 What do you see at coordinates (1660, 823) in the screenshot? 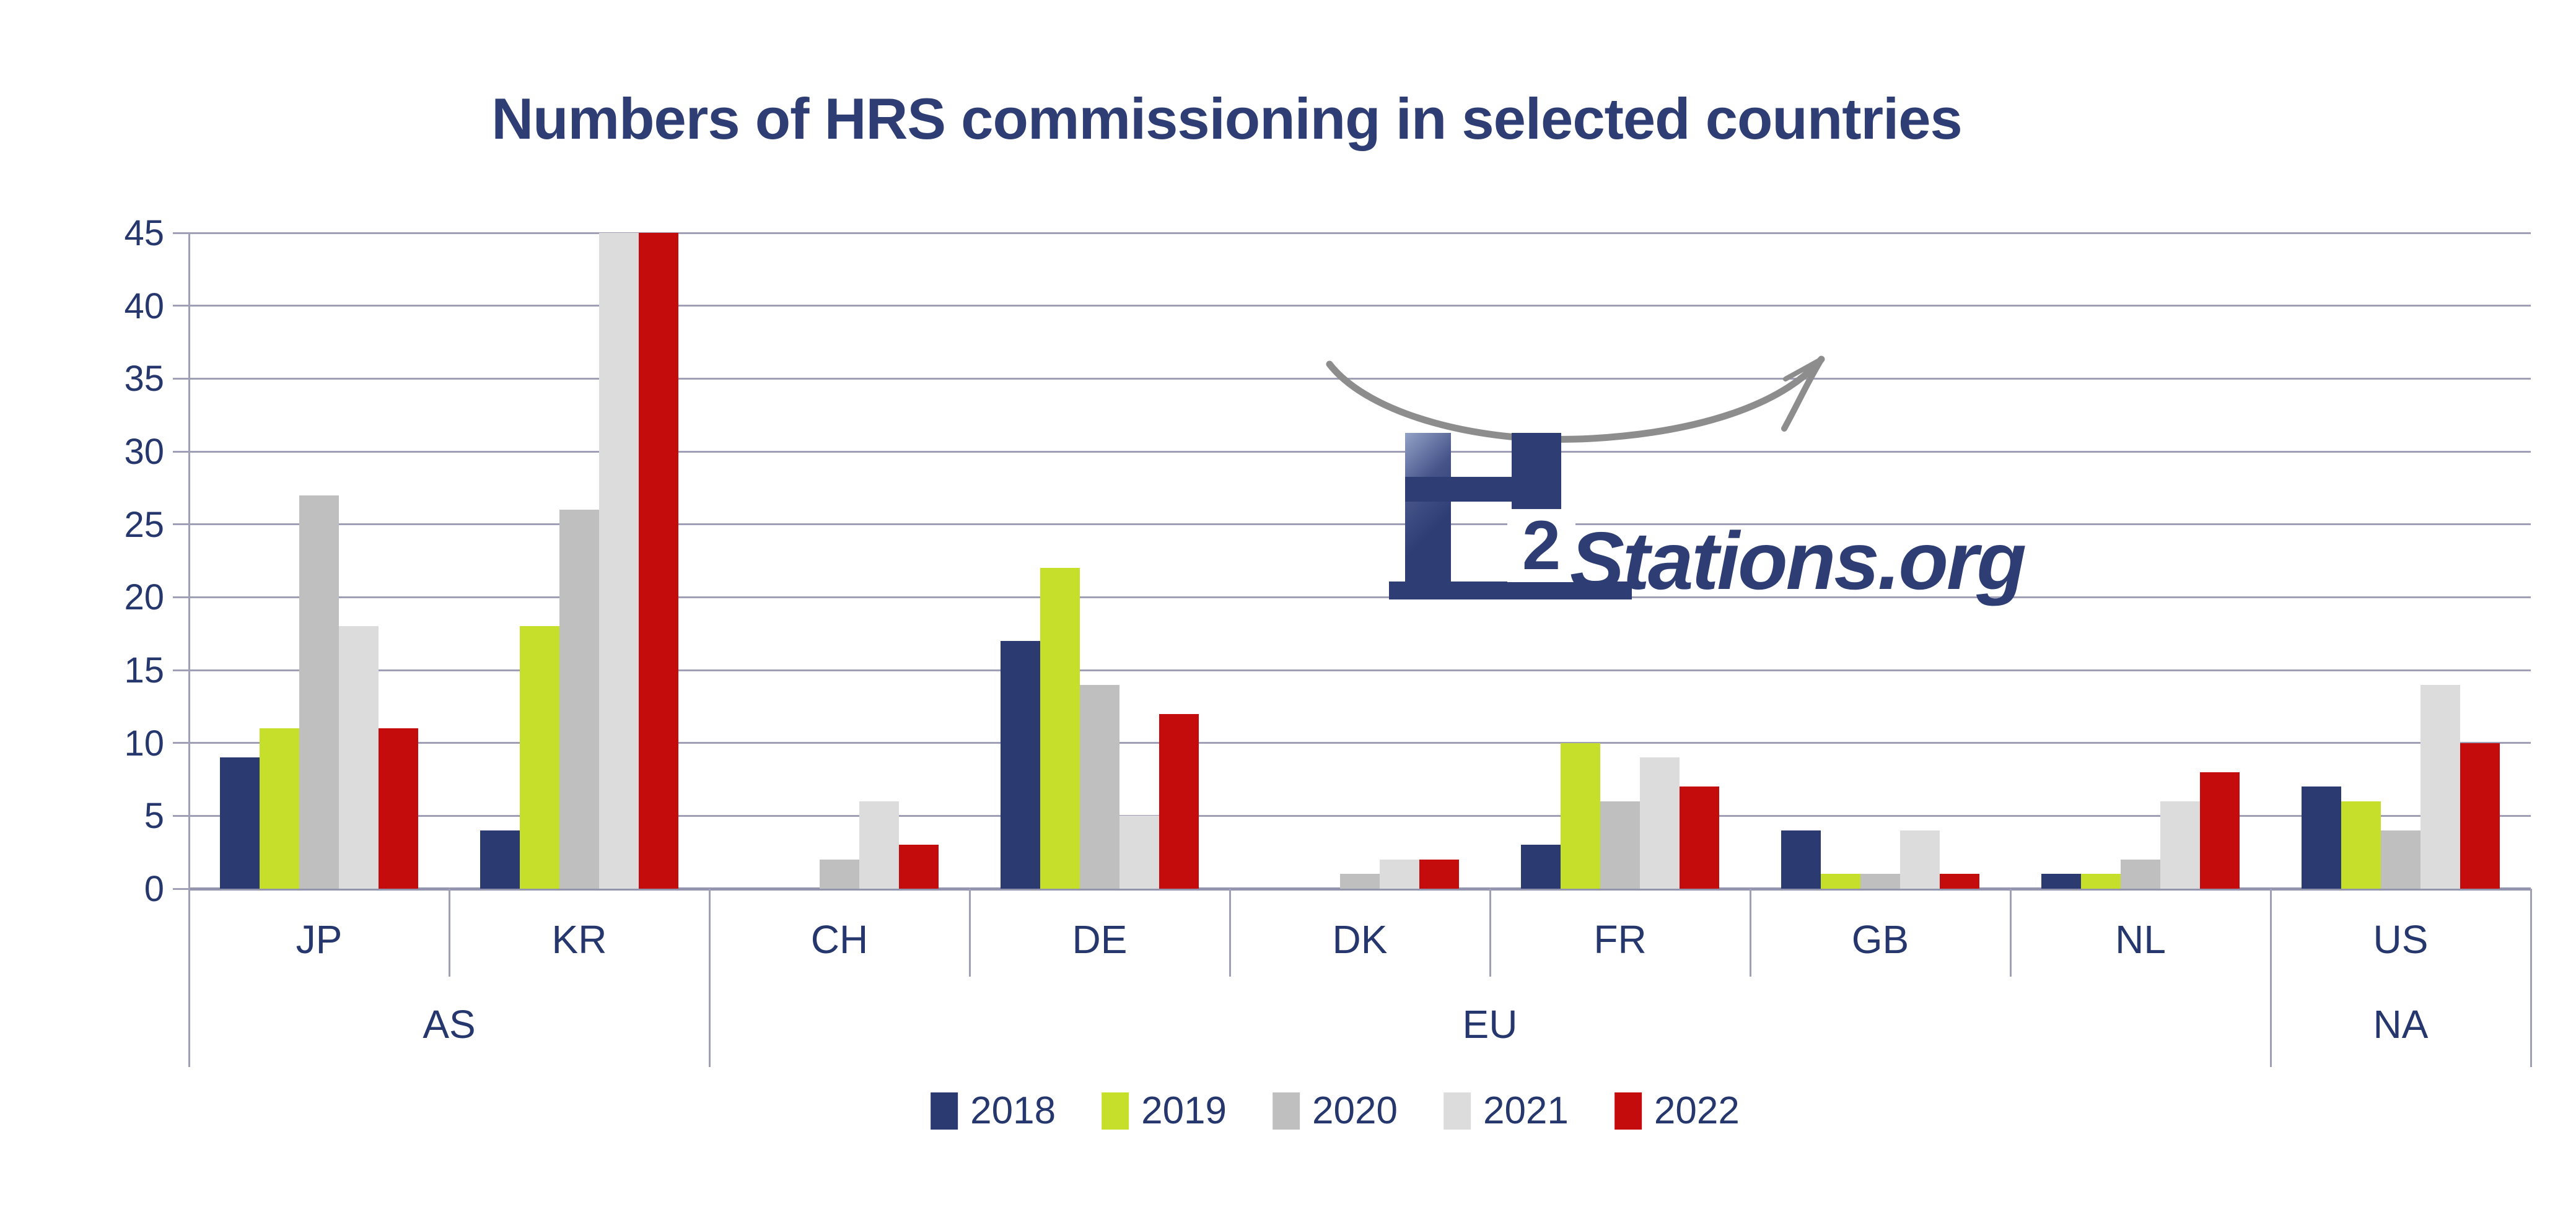
I see `bar-FR-2021` at bounding box center [1660, 823].